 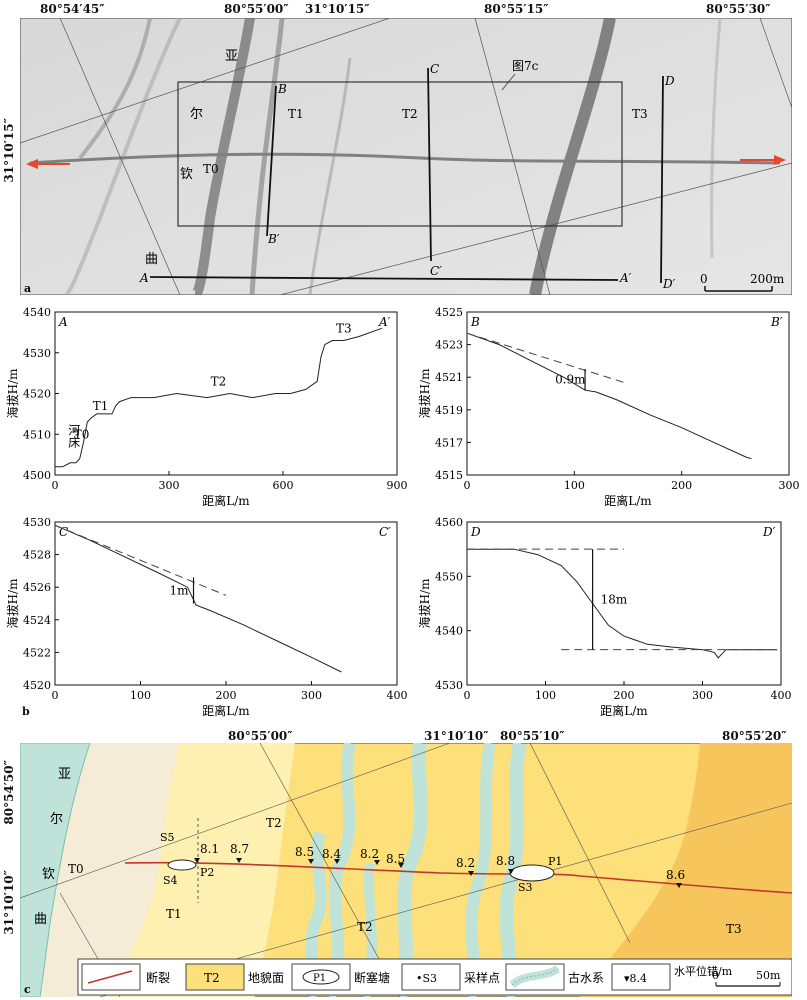 I want to click on profile-c-start: C, so click(x=434, y=69).